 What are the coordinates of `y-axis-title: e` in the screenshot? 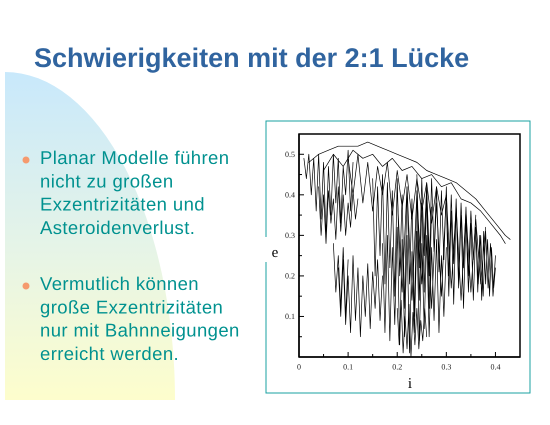 It's located at (275, 253).